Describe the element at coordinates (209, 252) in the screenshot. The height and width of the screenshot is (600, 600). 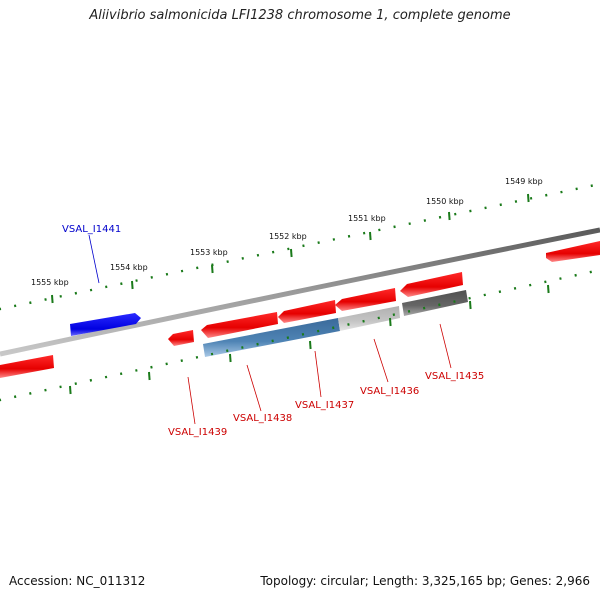
I see `tick-label-1553: 1553 kbp` at that location.